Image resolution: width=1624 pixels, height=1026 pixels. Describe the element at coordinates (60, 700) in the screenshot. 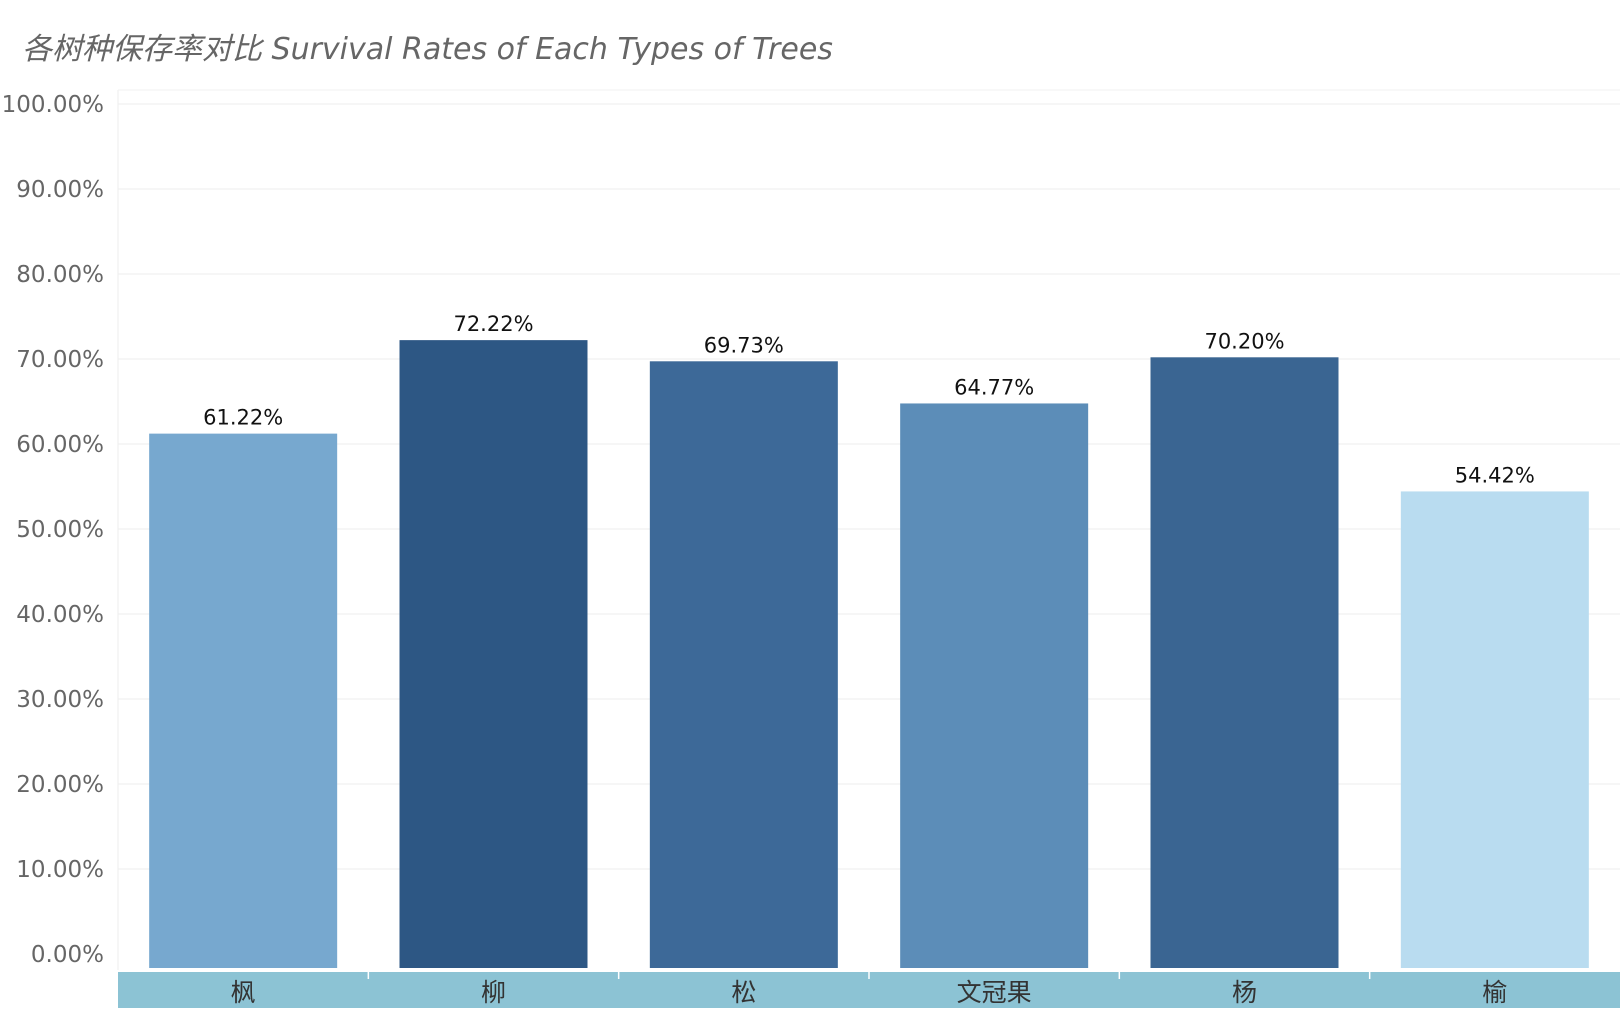

I see `y-tick-label: 30.00%` at that location.